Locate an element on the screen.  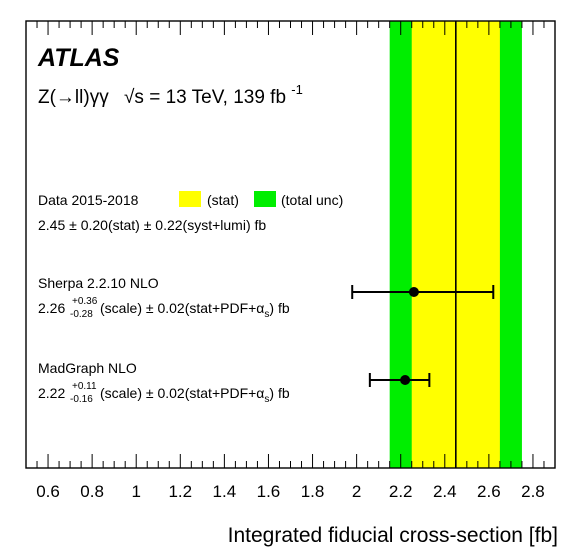
x-tick-label: 2.2 is located at coordinates (401, 491).